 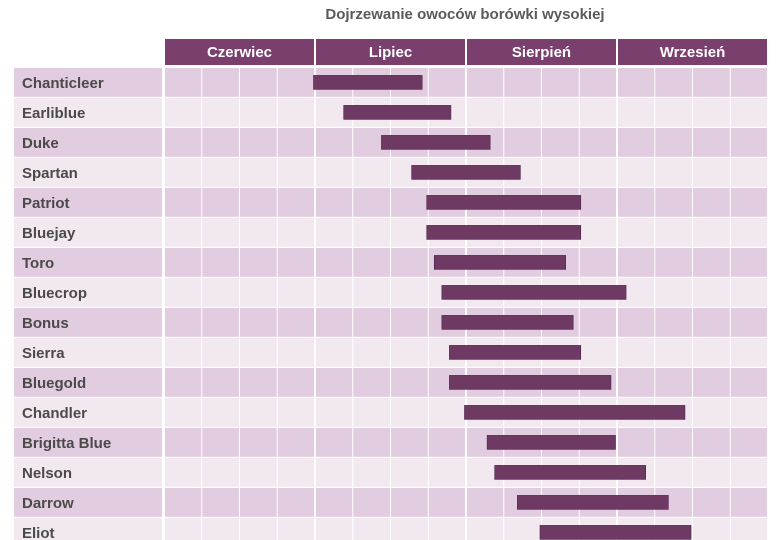 I want to click on variety-label: Spartan, so click(x=50, y=173).